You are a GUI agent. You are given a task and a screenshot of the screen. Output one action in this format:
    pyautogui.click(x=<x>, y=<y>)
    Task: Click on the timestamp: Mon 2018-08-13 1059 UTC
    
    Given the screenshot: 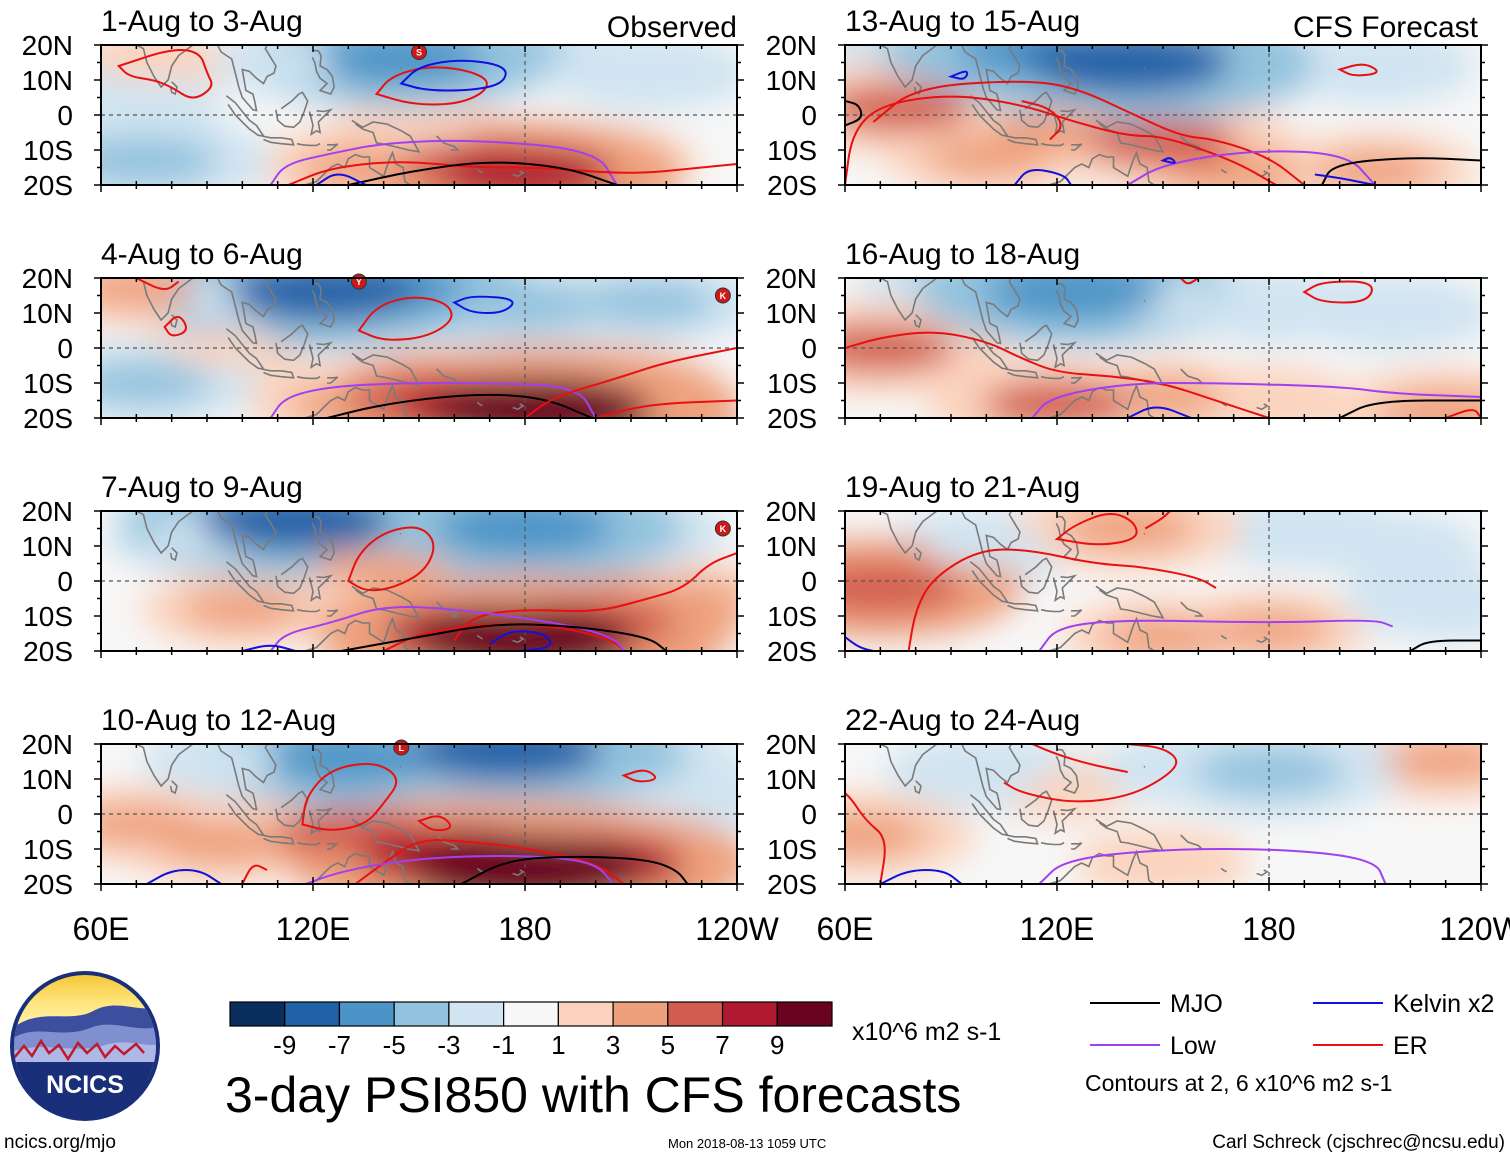 What is the action you would take?
    pyautogui.click(x=747, y=1143)
    